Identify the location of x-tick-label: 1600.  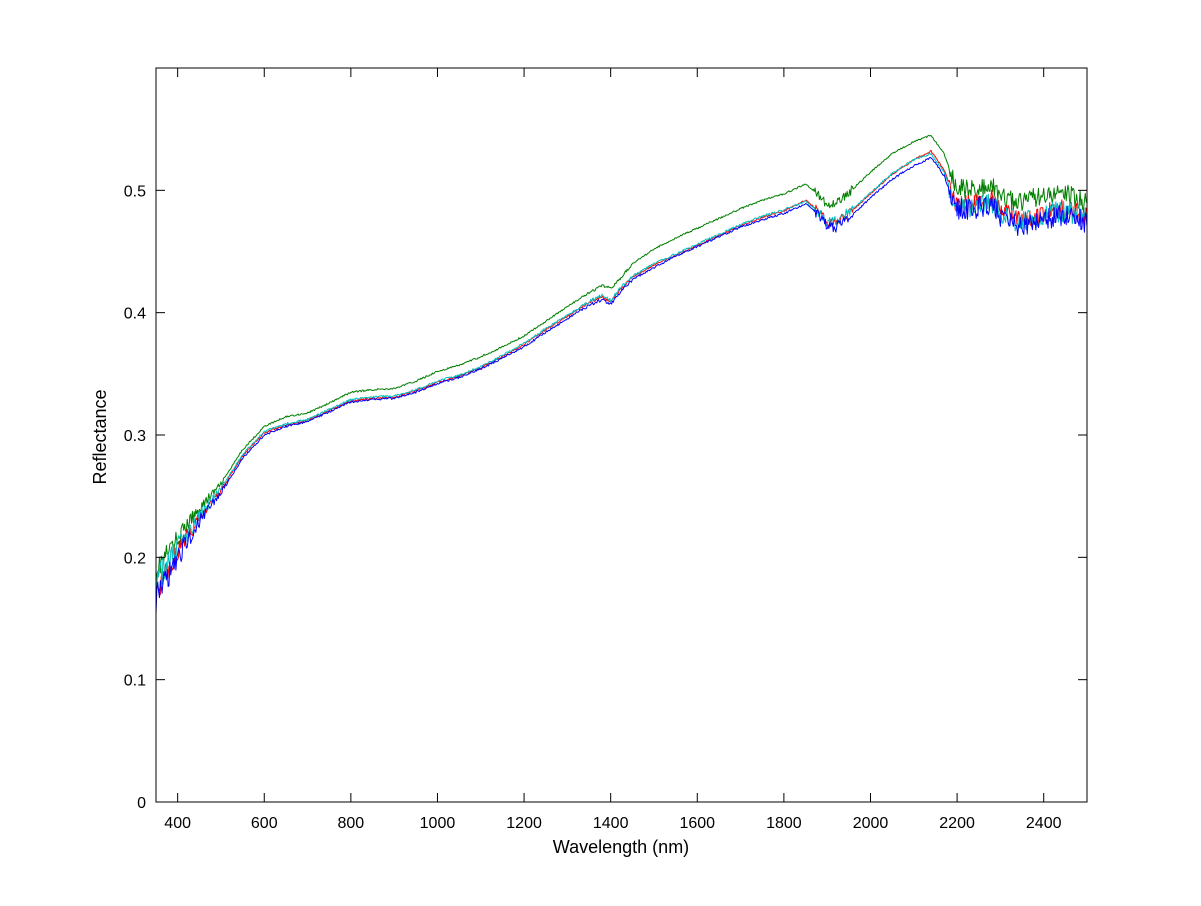
(697, 823).